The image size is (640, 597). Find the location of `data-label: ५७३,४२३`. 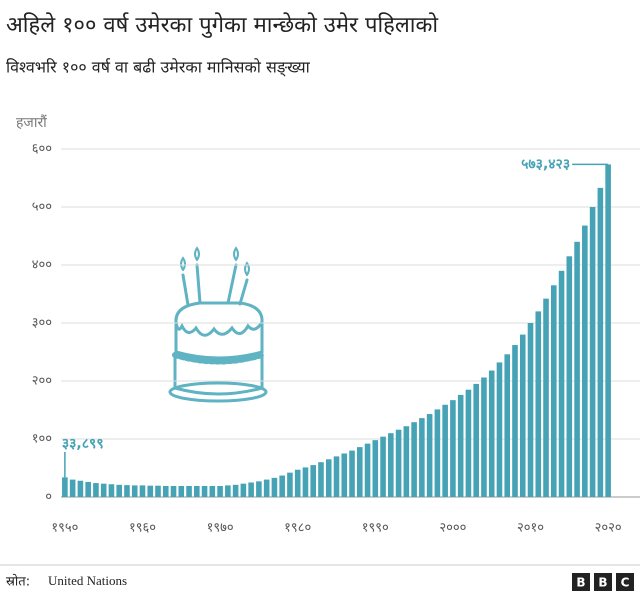

data-label: ५७३,४२३ is located at coordinates (545, 164).